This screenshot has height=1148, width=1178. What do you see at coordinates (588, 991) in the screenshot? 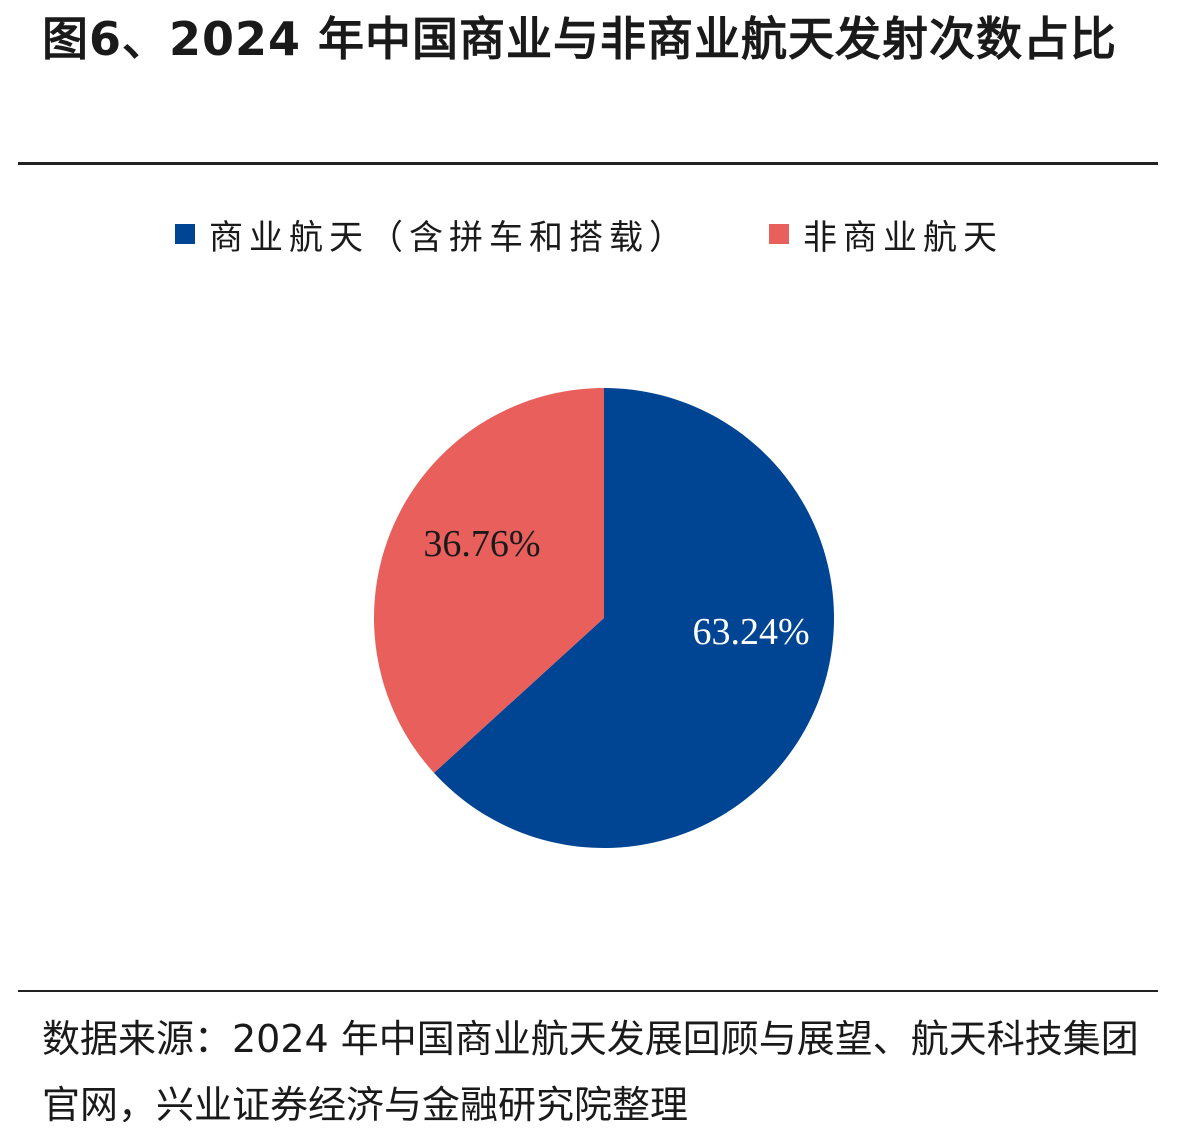
I see `source-divider` at bounding box center [588, 991].